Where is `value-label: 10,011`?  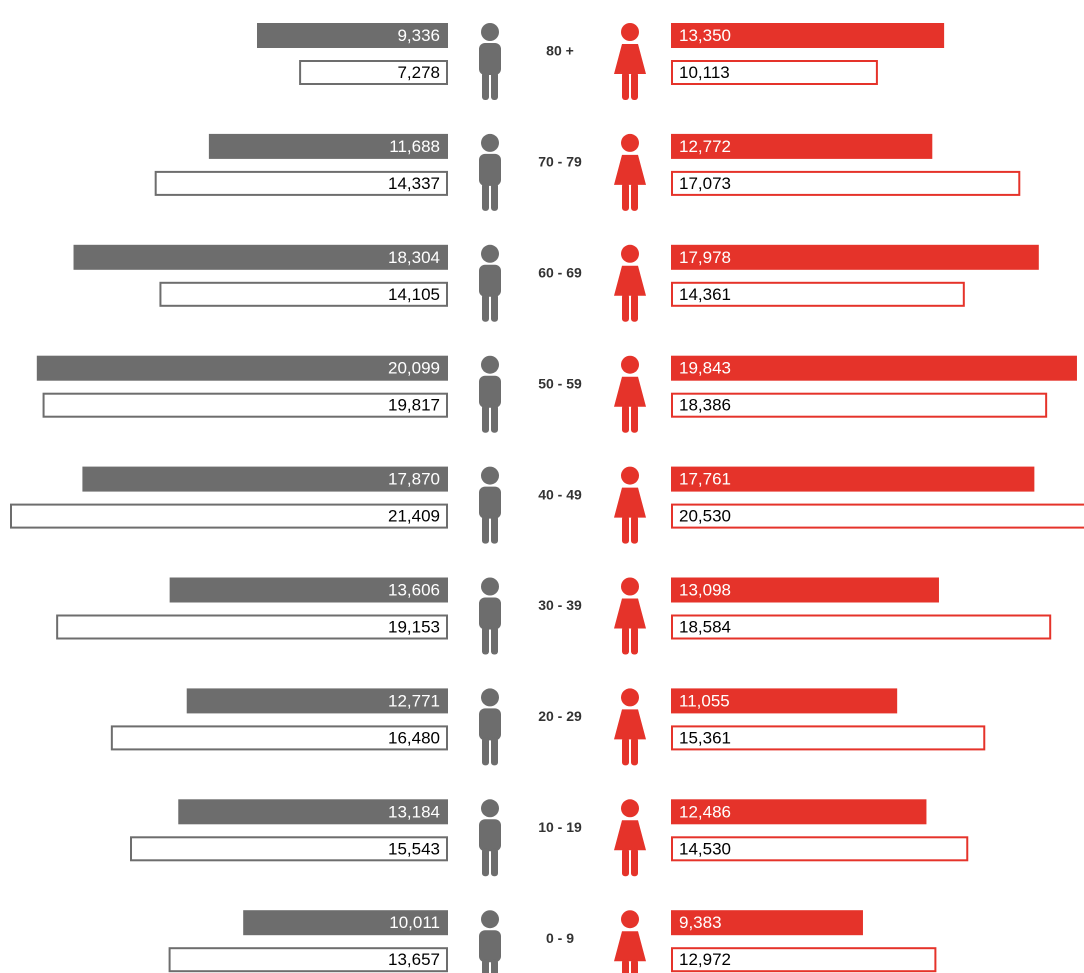 value-label: 10,011 is located at coordinates (414, 922).